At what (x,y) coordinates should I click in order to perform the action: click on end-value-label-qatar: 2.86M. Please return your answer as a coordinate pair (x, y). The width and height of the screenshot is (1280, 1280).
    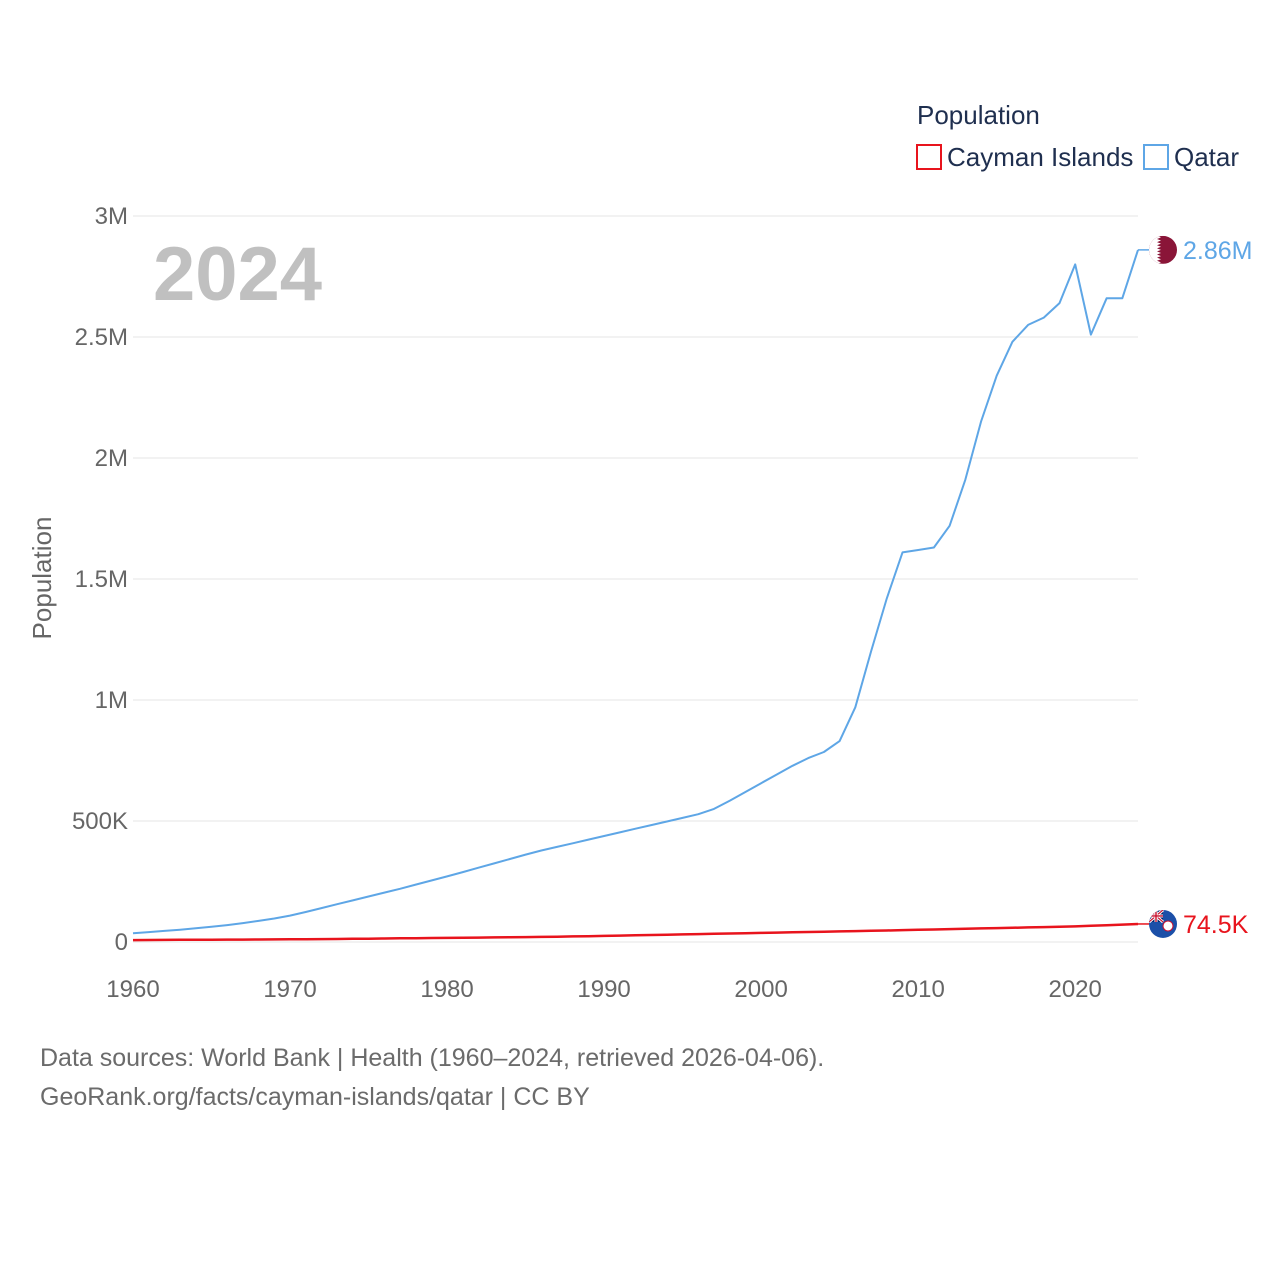
    Looking at the image, I should click on (1217, 251).